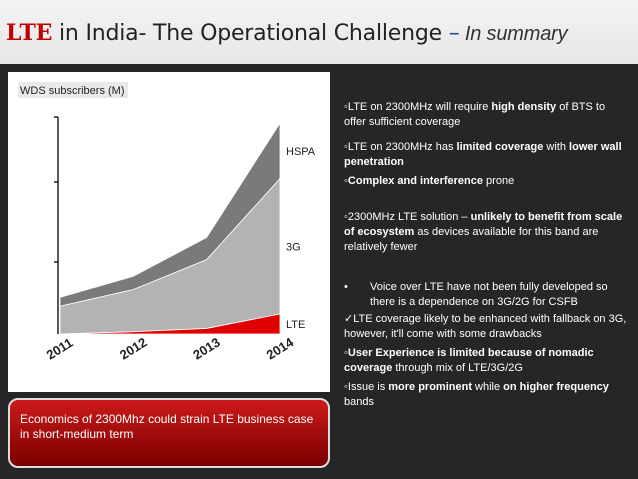 The height and width of the screenshot is (479, 638). I want to click on bullet-text: ◦LTE on 2300MHz will require, so click(418, 107).